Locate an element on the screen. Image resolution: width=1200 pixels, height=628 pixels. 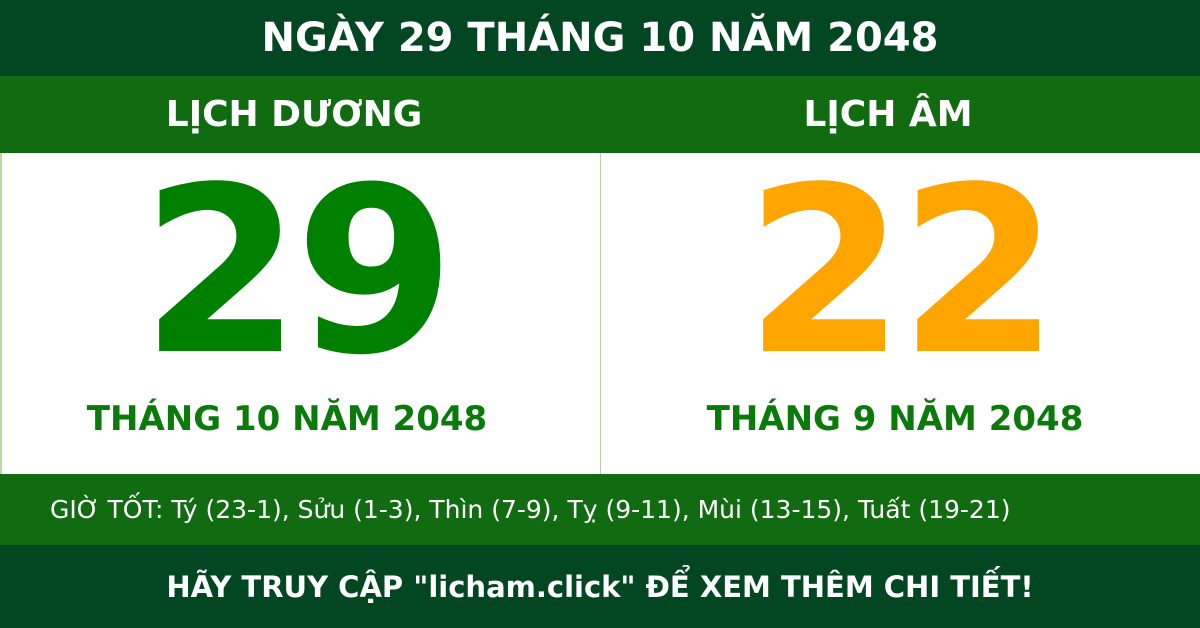
lunar-day: 22 is located at coordinates (901, 272).